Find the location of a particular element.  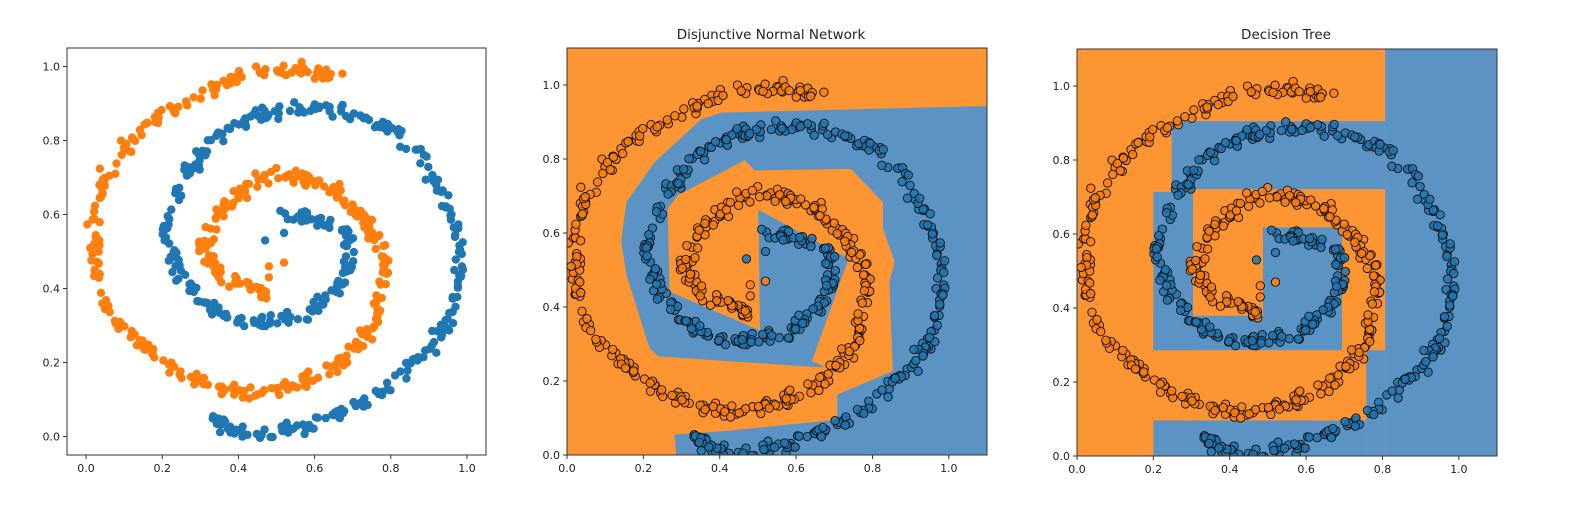

panel-title: Disjunctive Normal Network is located at coordinates (771, 35).